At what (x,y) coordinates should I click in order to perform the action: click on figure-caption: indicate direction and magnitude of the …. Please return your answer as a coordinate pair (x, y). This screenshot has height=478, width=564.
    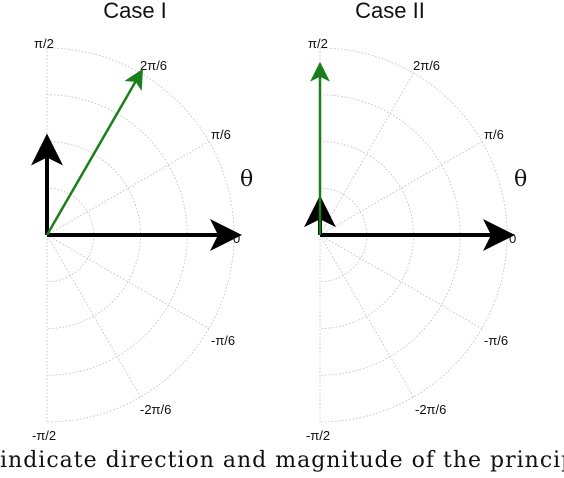
    Looking at the image, I should click on (282, 460).